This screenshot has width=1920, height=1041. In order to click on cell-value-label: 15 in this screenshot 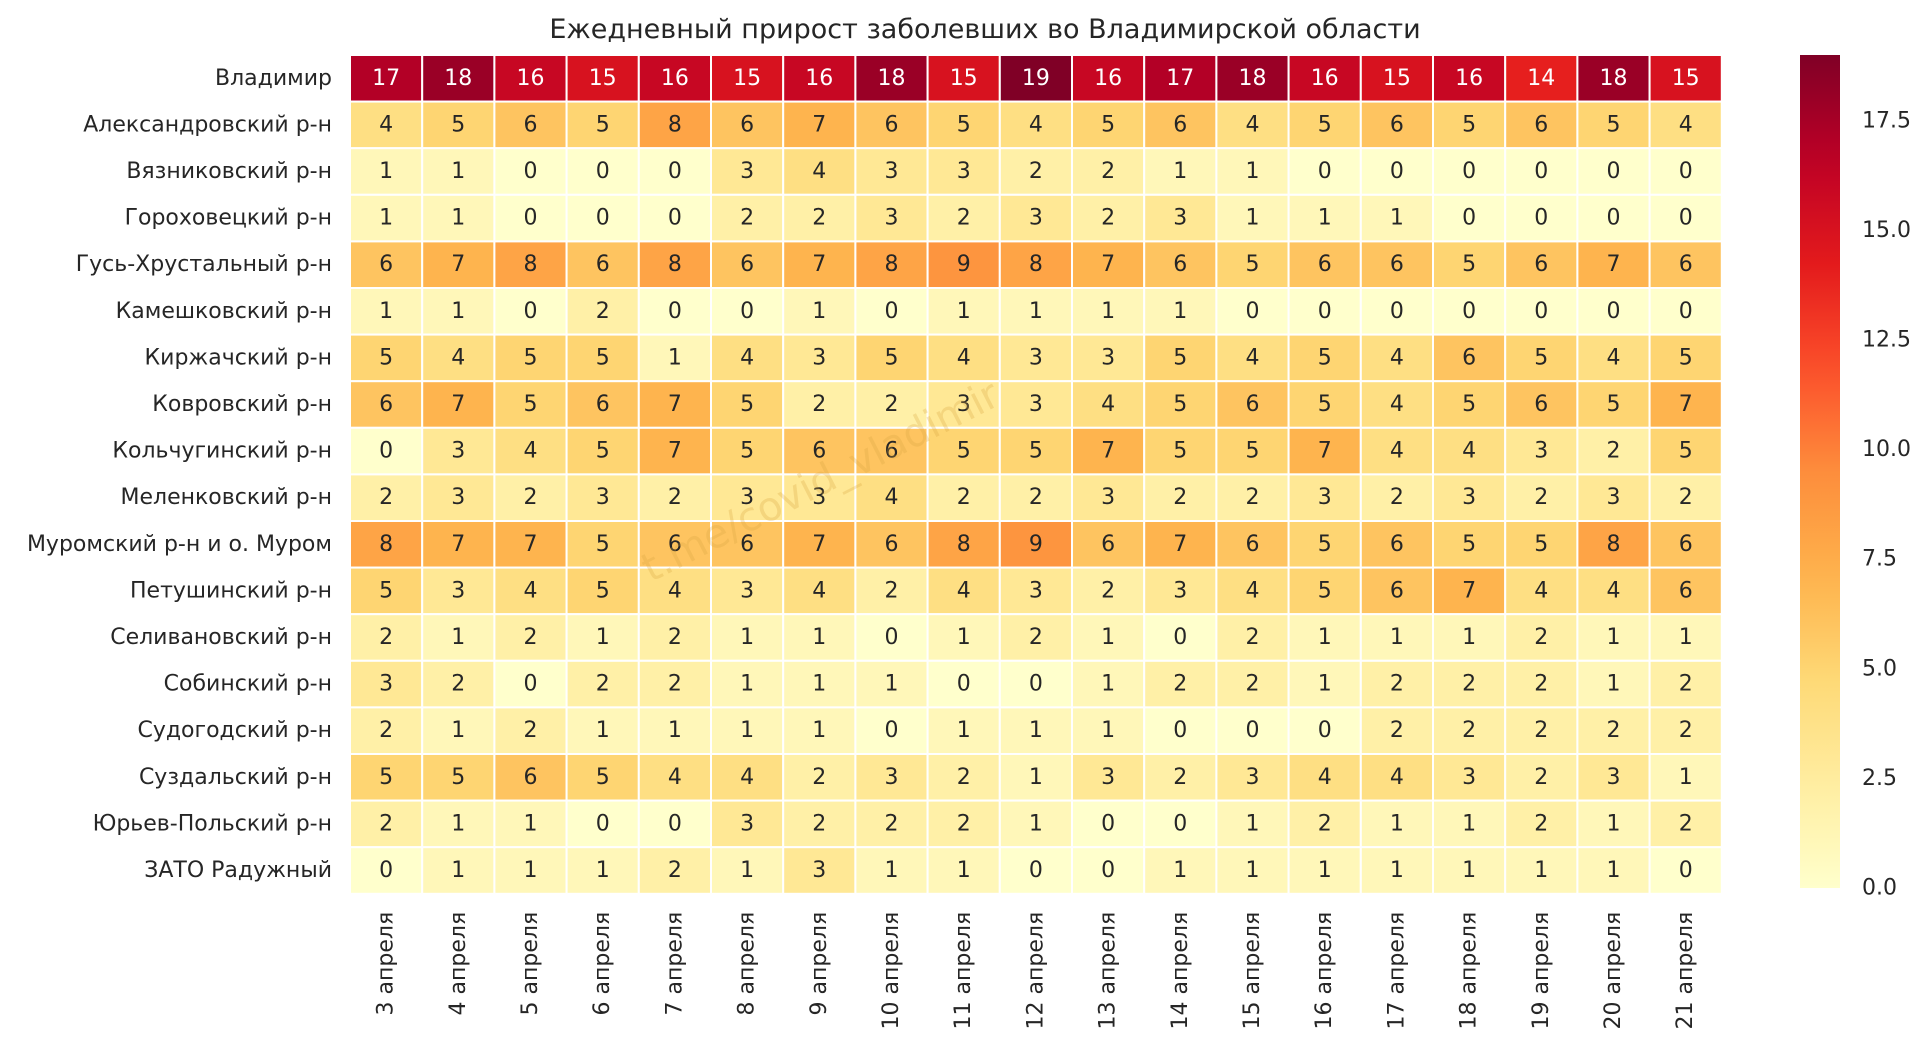, I will do `click(603, 78)`.